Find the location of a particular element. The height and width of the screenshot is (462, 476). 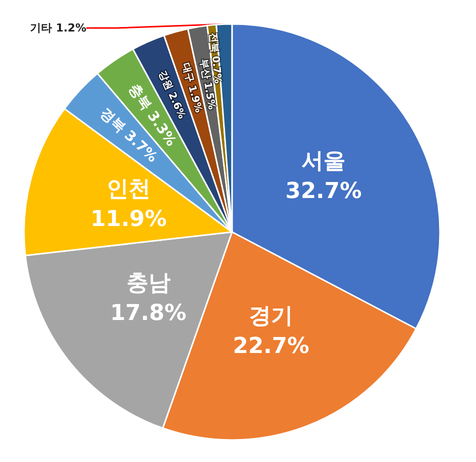

slice-label: 경기 is located at coordinates (271, 317).